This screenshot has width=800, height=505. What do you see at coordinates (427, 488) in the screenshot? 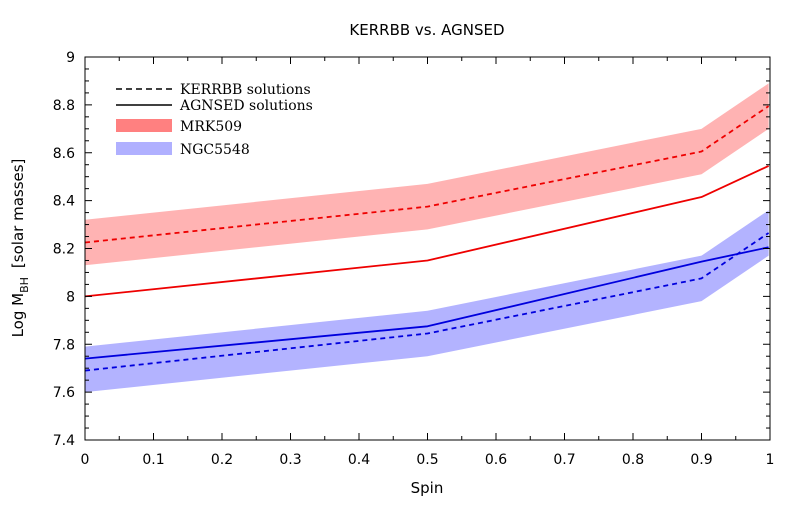
I see `x-axis-label: Spin` at bounding box center [427, 488].